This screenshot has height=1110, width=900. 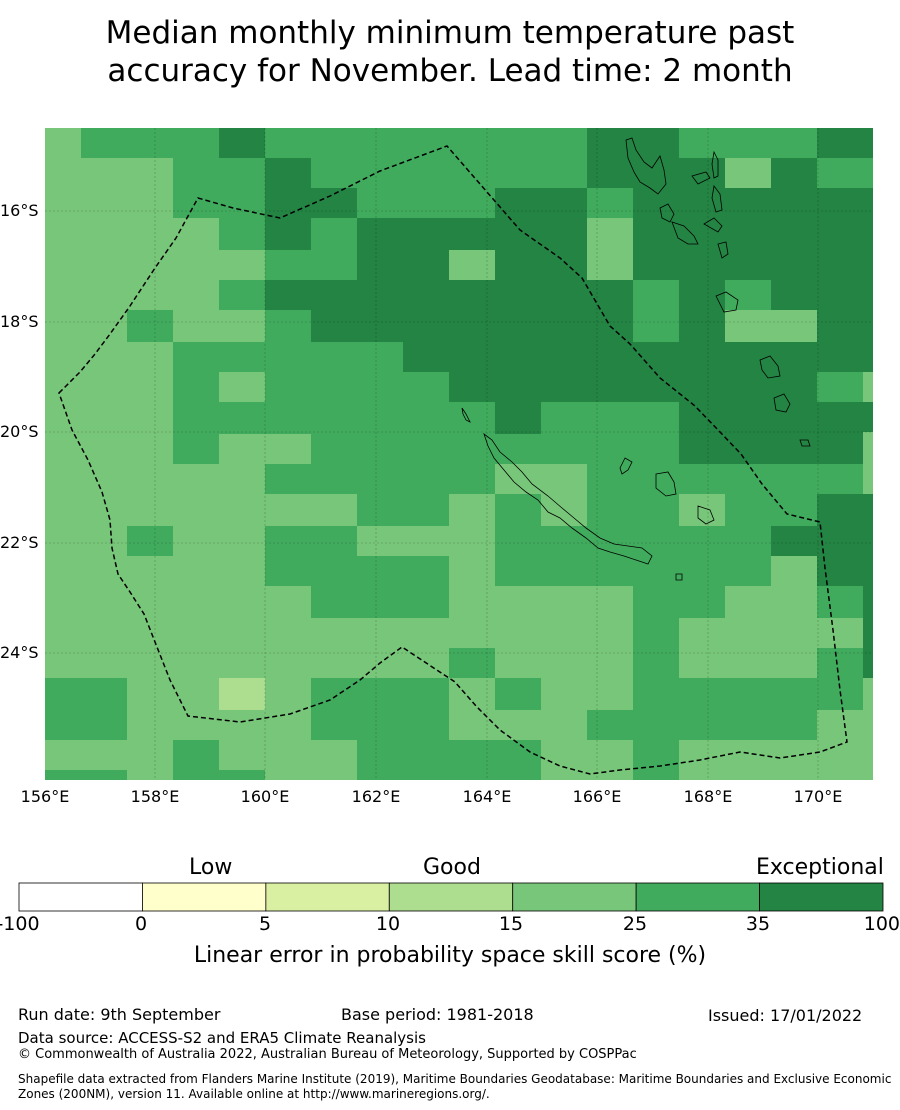 I want to click on lon-label-168e: 168°E, so click(x=708, y=796).